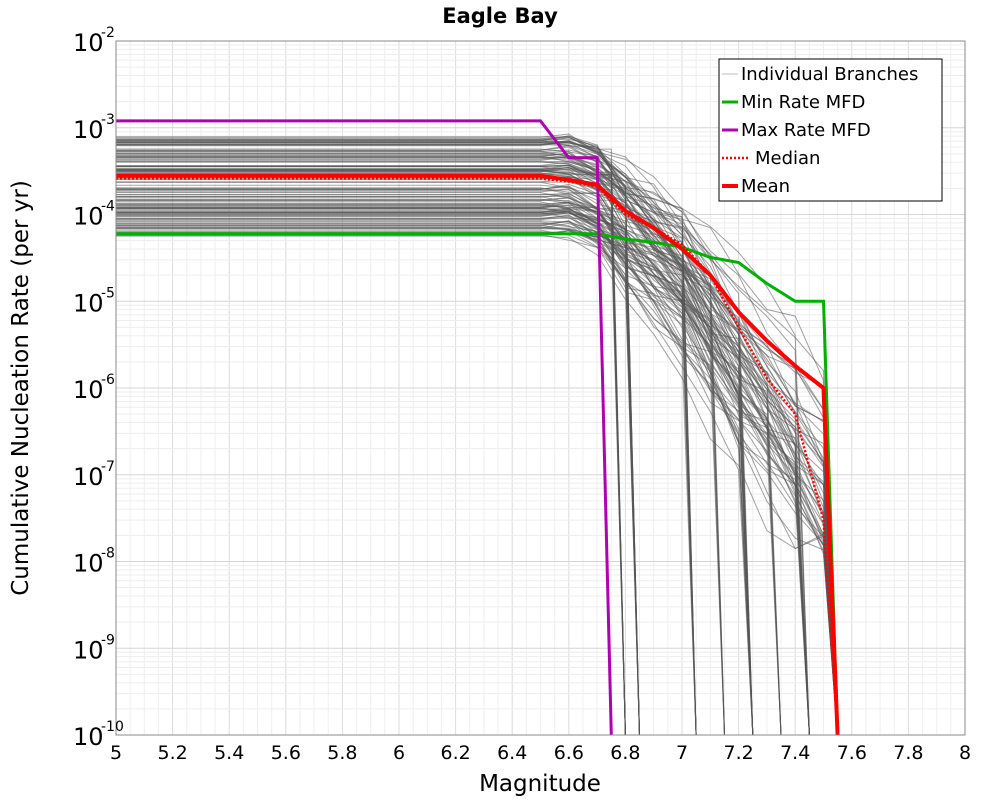 The image size is (1000, 800). I want to click on y-tick-exponent: -8, so click(108, 554).